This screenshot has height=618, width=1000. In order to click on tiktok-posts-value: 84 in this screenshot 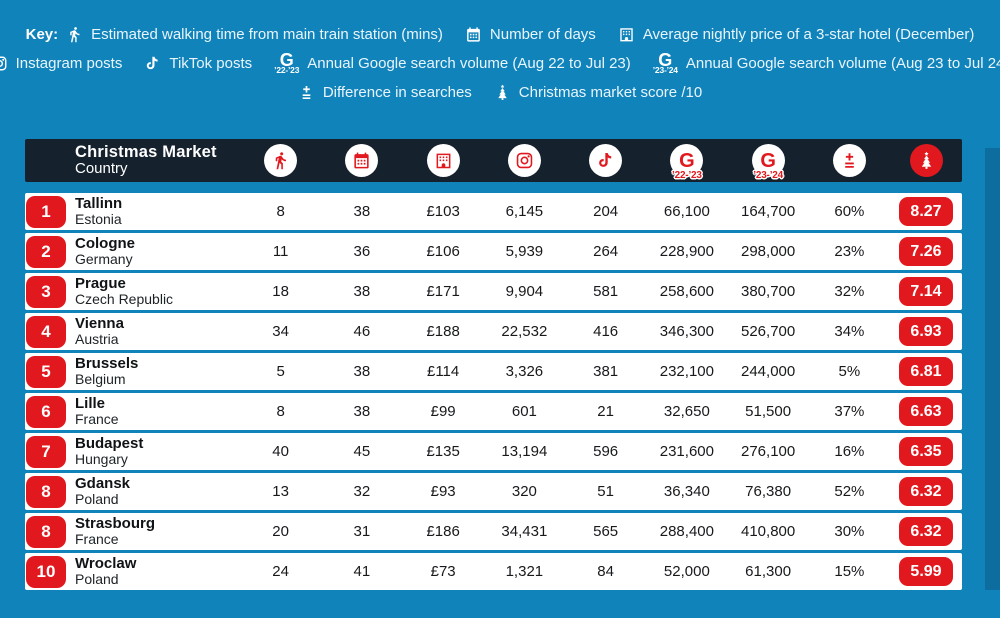, I will do `click(605, 571)`.